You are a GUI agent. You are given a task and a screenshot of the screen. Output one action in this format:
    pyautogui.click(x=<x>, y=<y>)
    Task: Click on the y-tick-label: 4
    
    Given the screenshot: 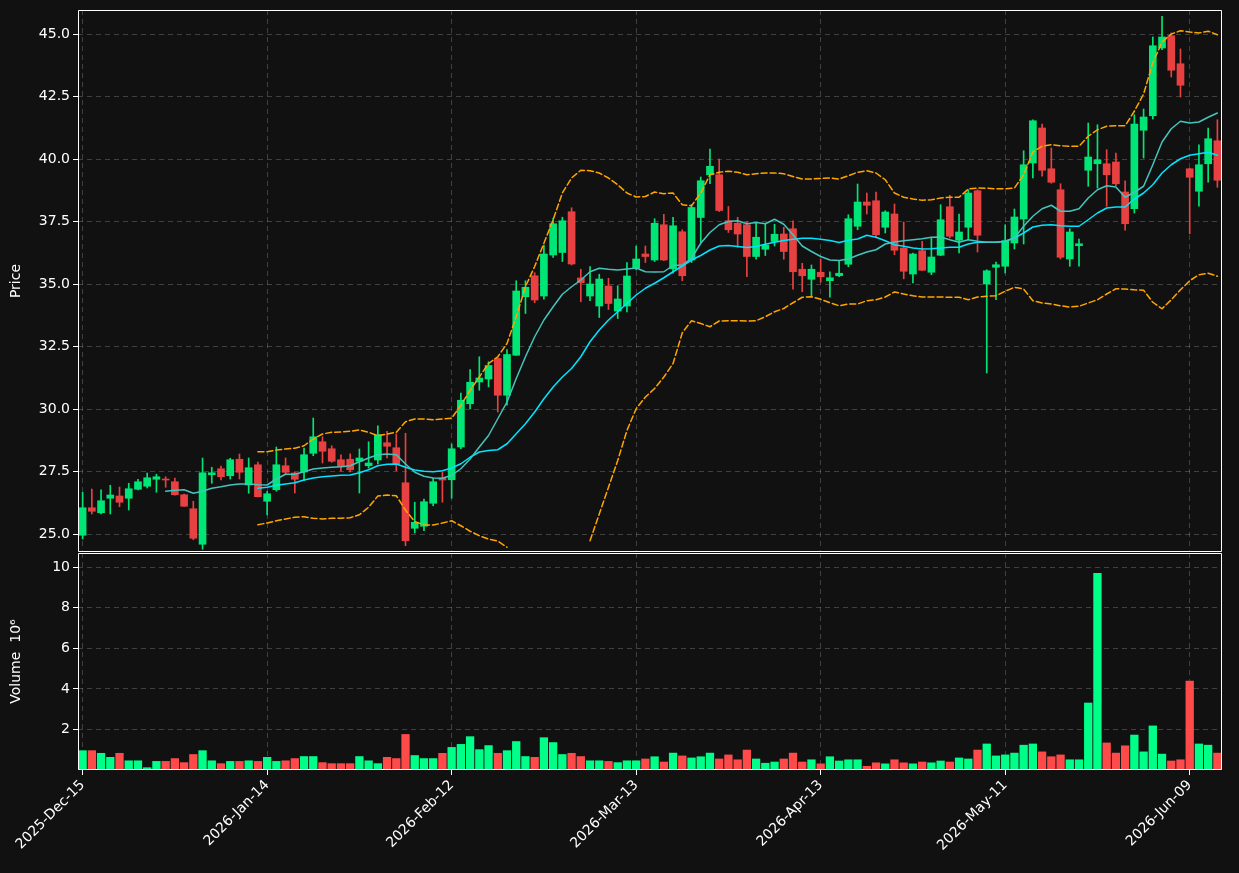 What is the action you would take?
    pyautogui.click(x=66, y=687)
    